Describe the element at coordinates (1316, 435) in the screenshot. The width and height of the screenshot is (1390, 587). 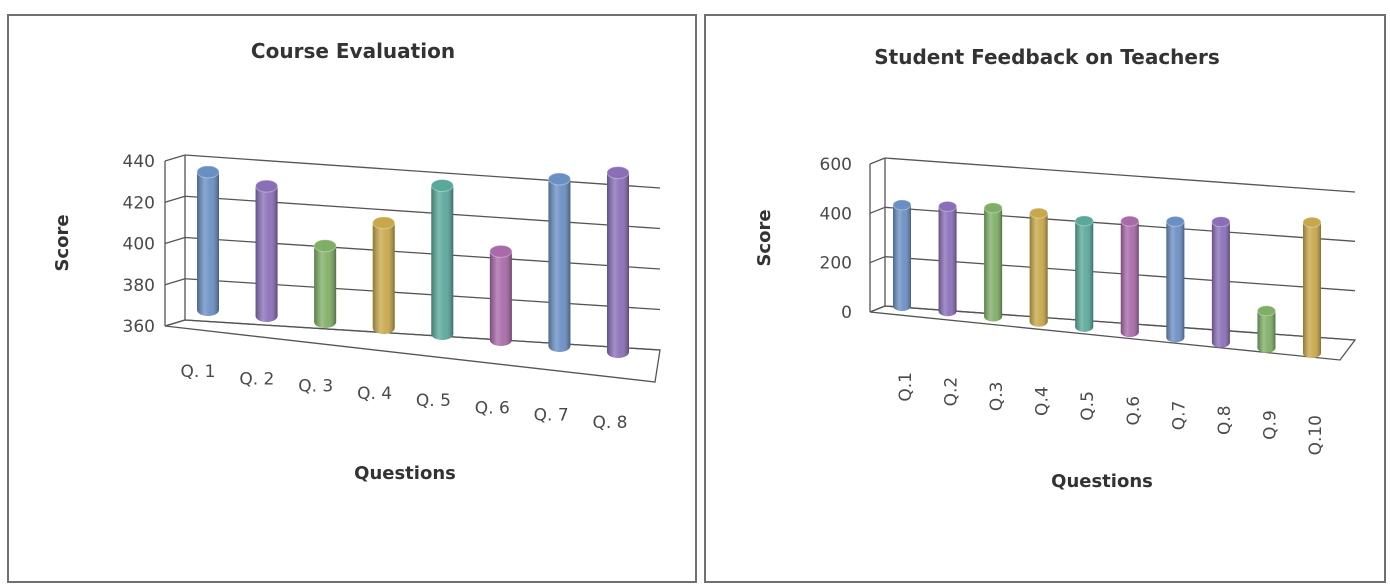
I see `category-label: Q.10` at that location.